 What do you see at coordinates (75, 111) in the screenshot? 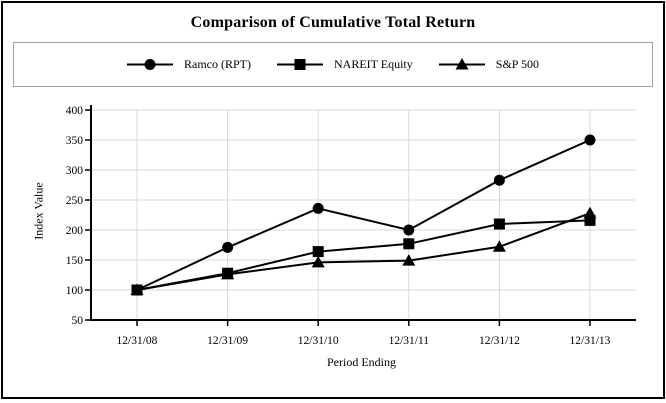
I see `y-tick-label-400: 400` at bounding box center [75, 111].